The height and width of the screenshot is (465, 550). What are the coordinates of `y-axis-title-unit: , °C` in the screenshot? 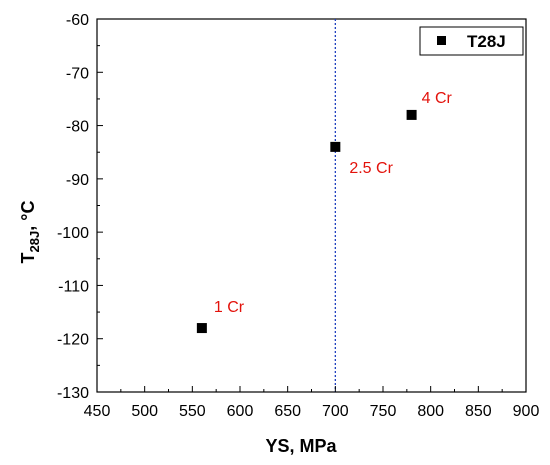 It's located at (28, 216).